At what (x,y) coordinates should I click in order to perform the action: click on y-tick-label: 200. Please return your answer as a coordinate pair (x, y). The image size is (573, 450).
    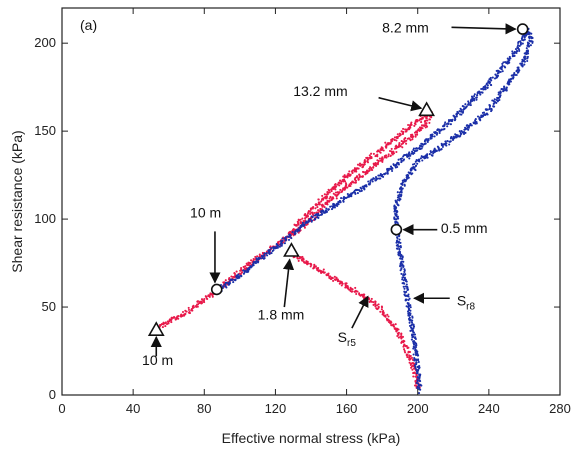
    Looking at the image, I should click on (45, 42).